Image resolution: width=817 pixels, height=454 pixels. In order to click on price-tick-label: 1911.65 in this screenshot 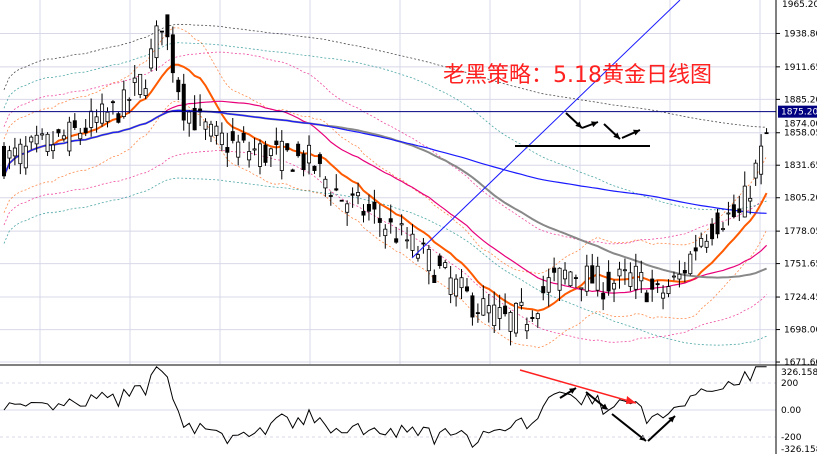, I will do `click(800, 68)`.